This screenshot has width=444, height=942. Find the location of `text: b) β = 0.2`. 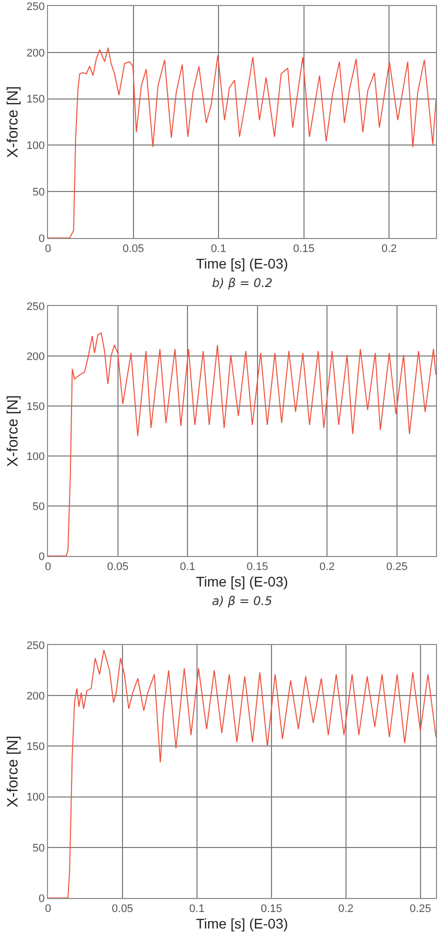

text: b) β = 0.2 is located at coordinates (242, 283).